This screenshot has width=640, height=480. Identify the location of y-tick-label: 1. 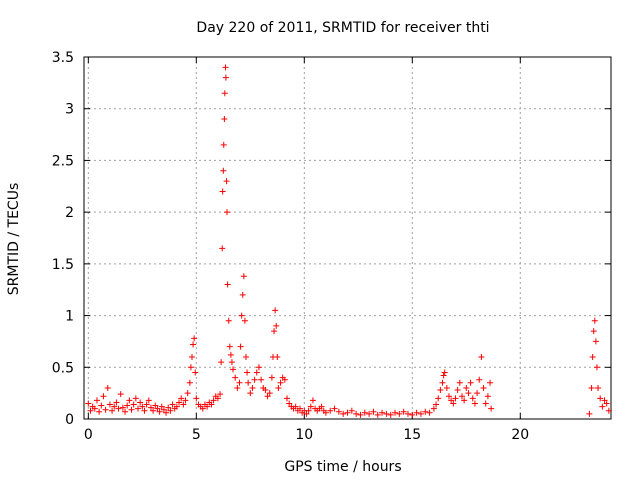
(69, 317).